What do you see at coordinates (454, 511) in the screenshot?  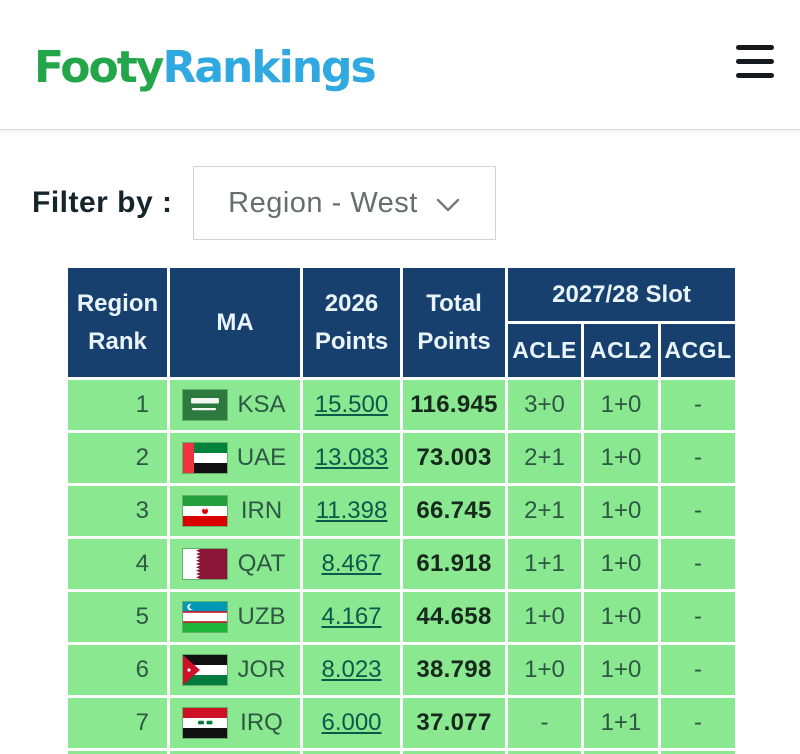 I see `total-points-cell: 66.745` at bounding box center [454, 511].